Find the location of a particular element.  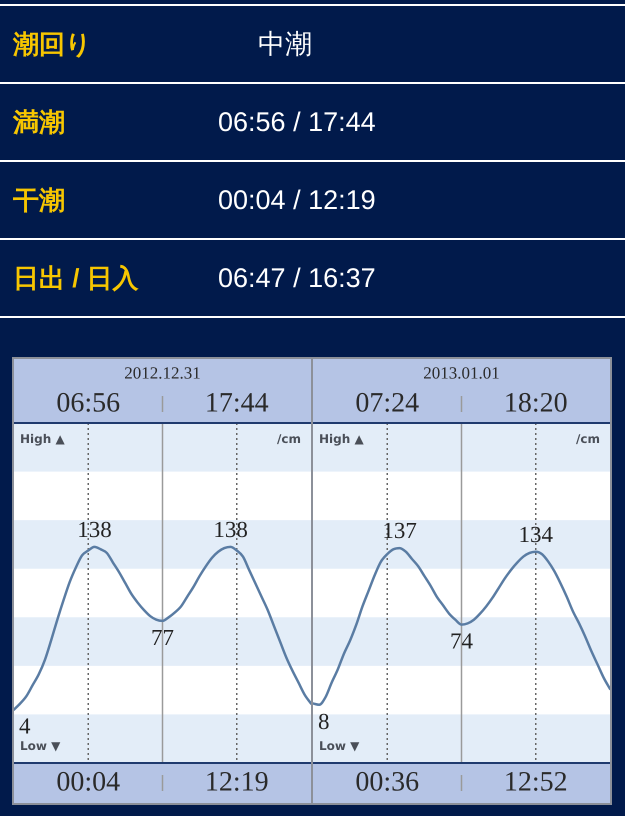

text: 06:56 / 17:44 is located at coordinates (297, 122).